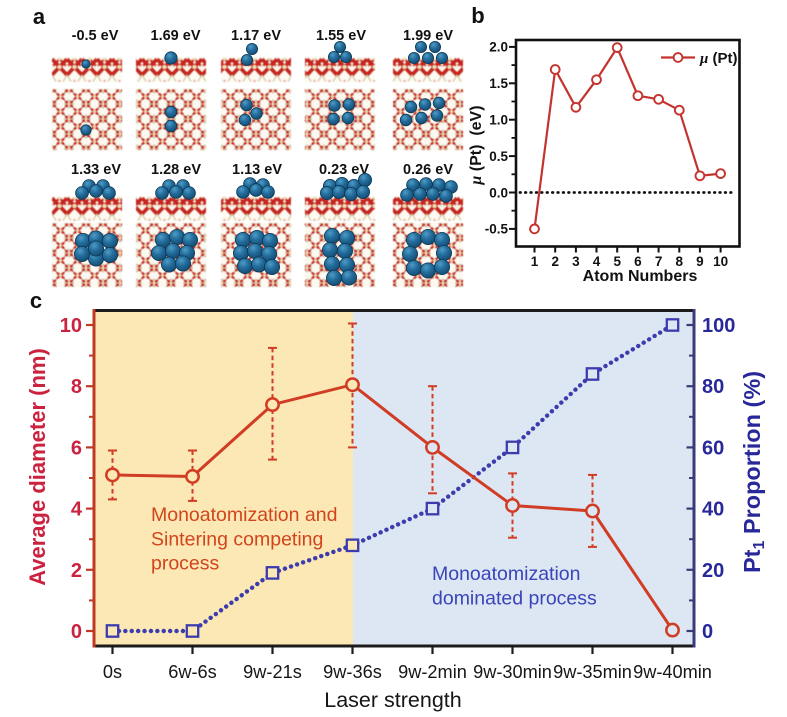 Image resolution: width=787 pixels, height=717 pixels. Describe the element at coordinates (498, 83) in the screenshot. I see `svg-text: 1.5` at that location.